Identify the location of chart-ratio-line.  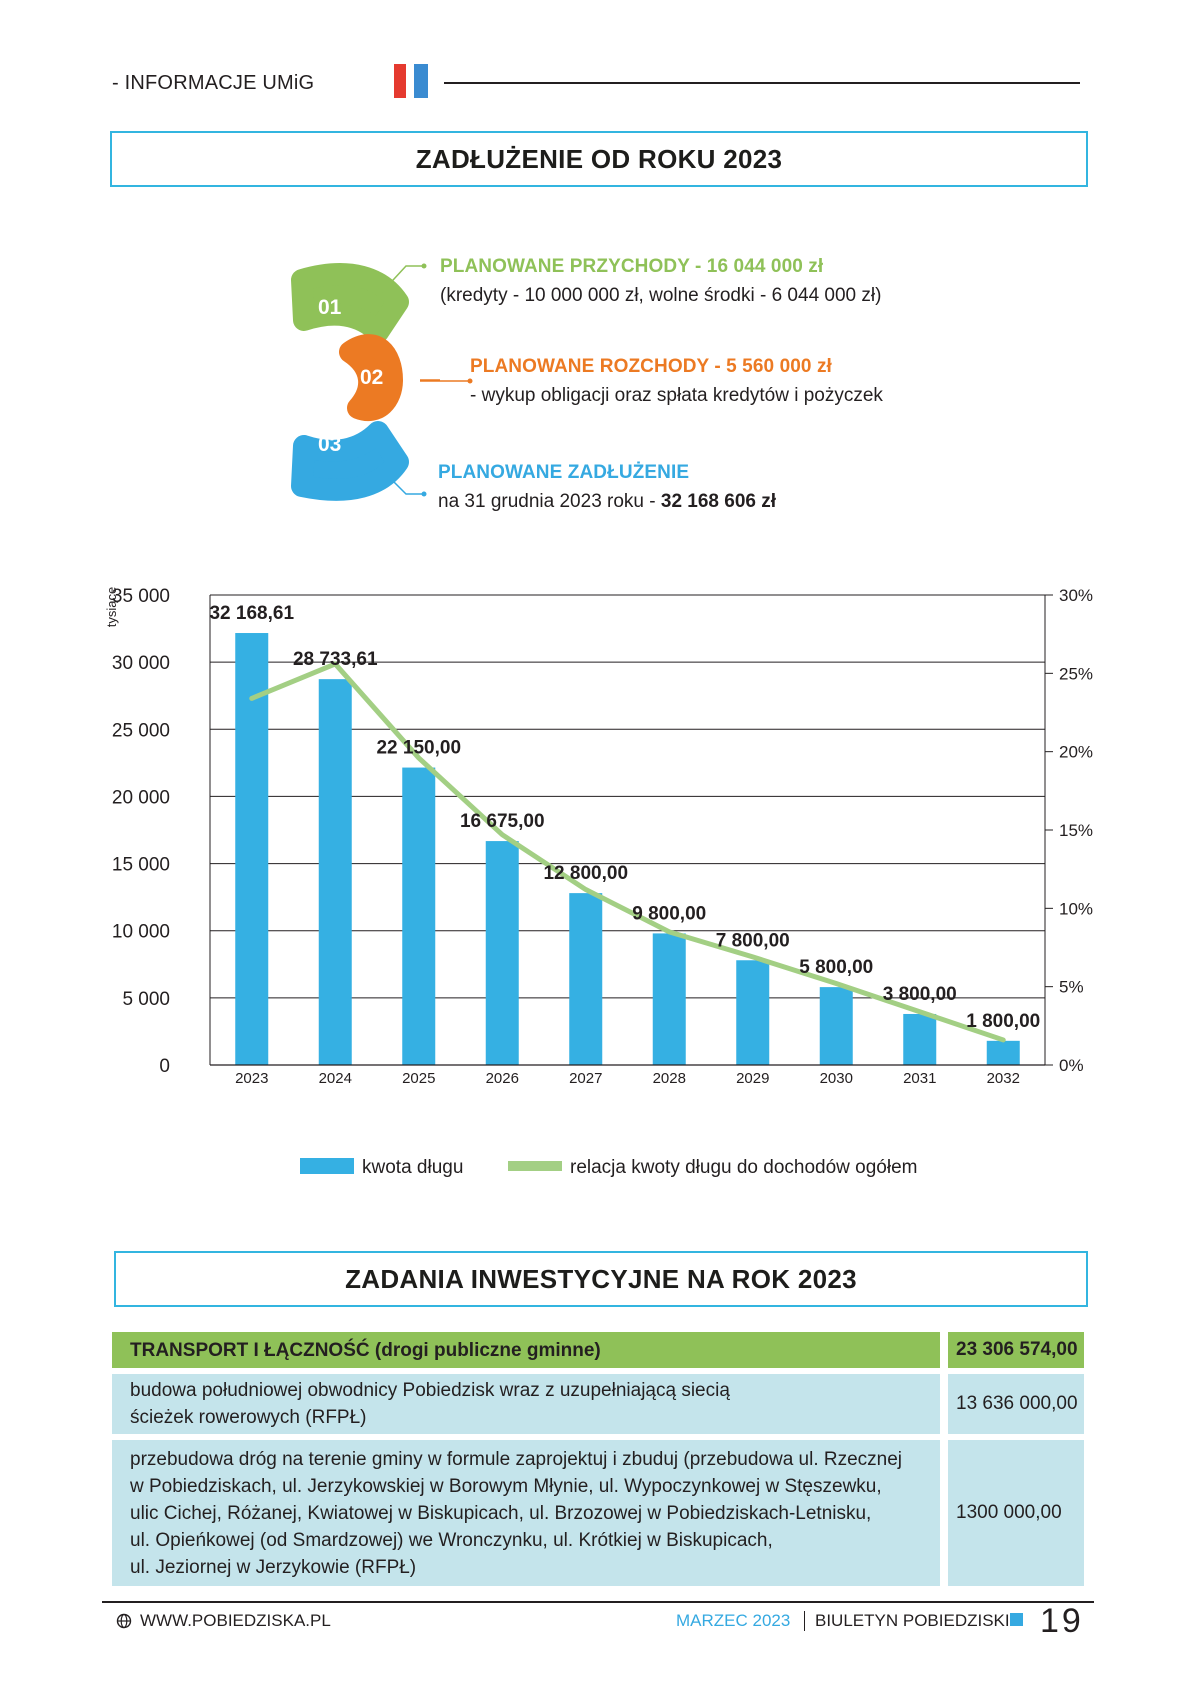
(627, 852).